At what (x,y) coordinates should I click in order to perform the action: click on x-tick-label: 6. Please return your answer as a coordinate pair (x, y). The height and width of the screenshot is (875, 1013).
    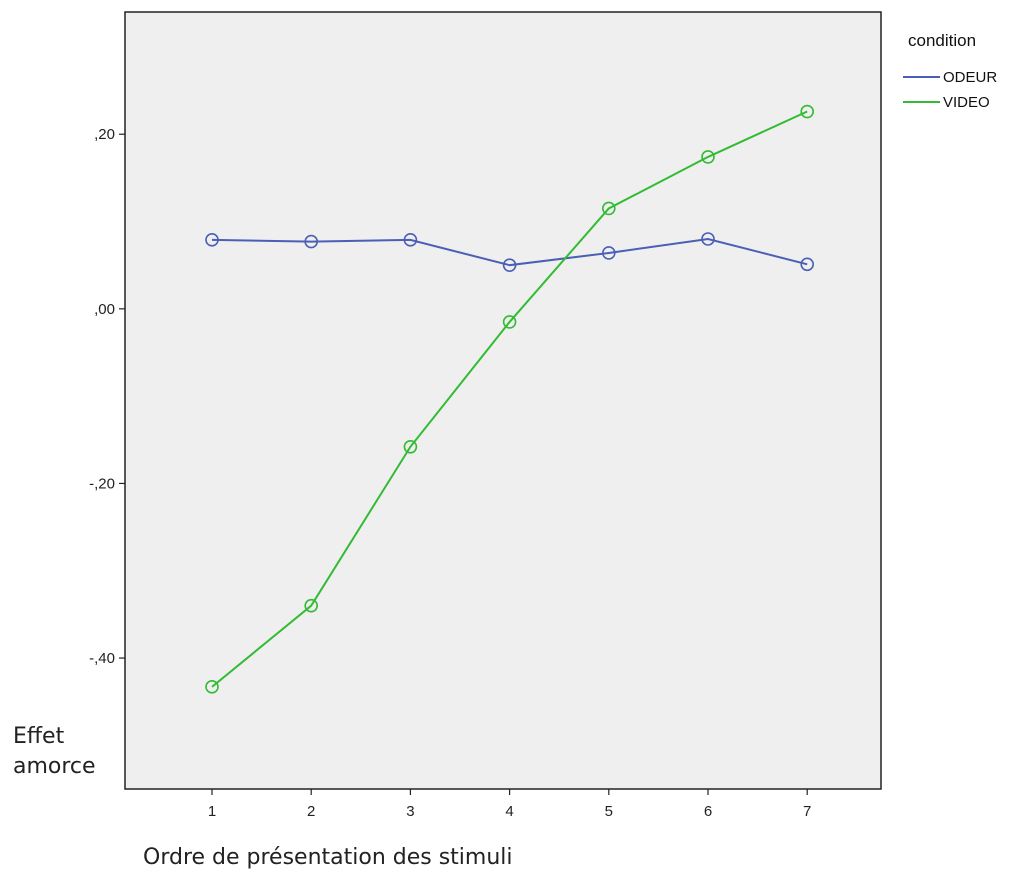
    Looking at the image, I should click on (708, 811).